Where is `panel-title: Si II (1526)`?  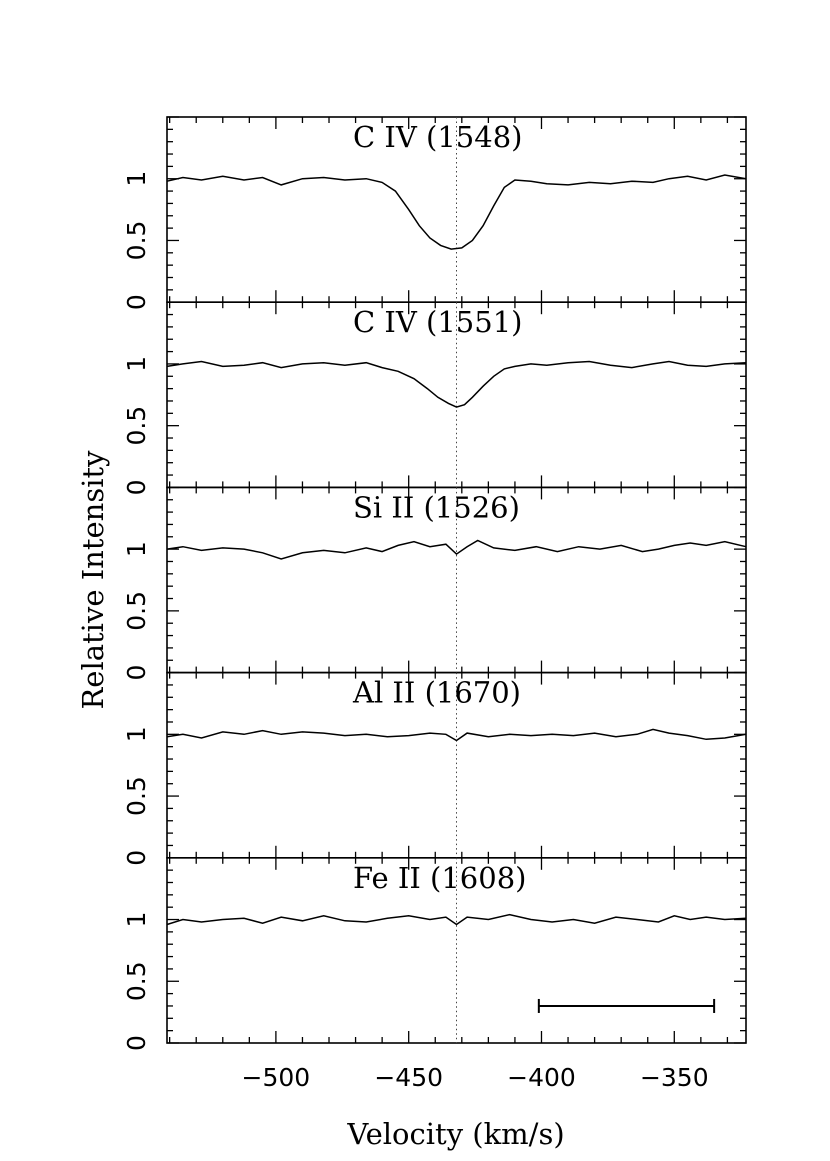
panel-title: Si II (1526) is located at coordinates (436, 507).